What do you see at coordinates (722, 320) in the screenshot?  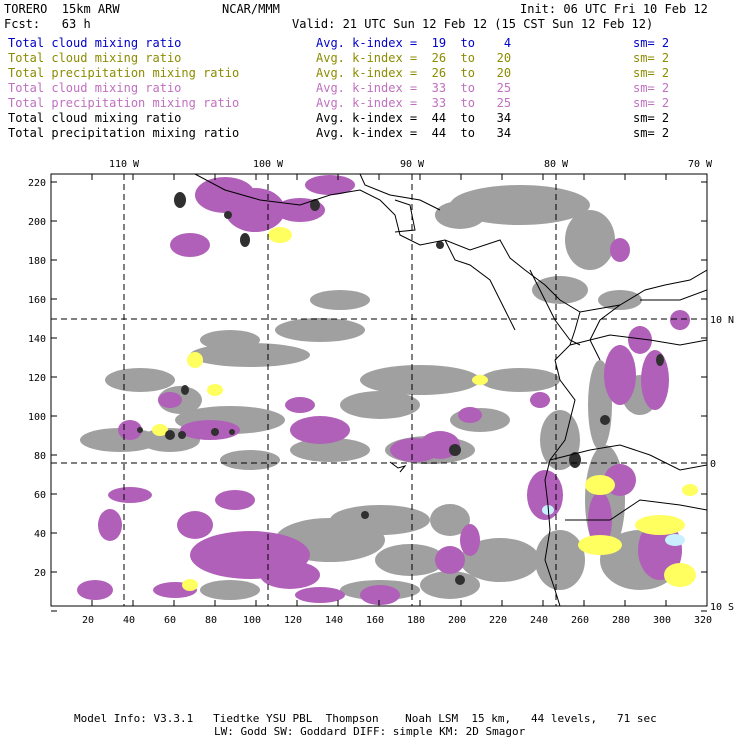 I see `axis-label: 10 N` at bounding box center [722, 320].